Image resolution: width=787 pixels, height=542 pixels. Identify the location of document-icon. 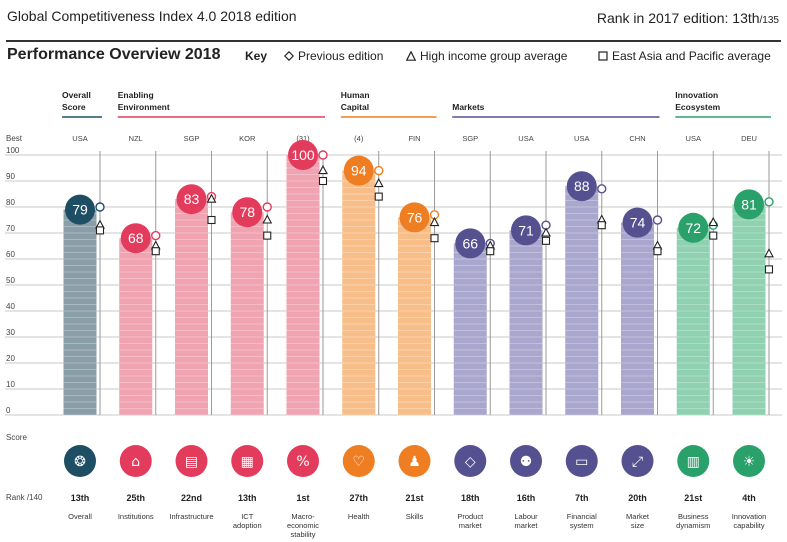
(693, 461).